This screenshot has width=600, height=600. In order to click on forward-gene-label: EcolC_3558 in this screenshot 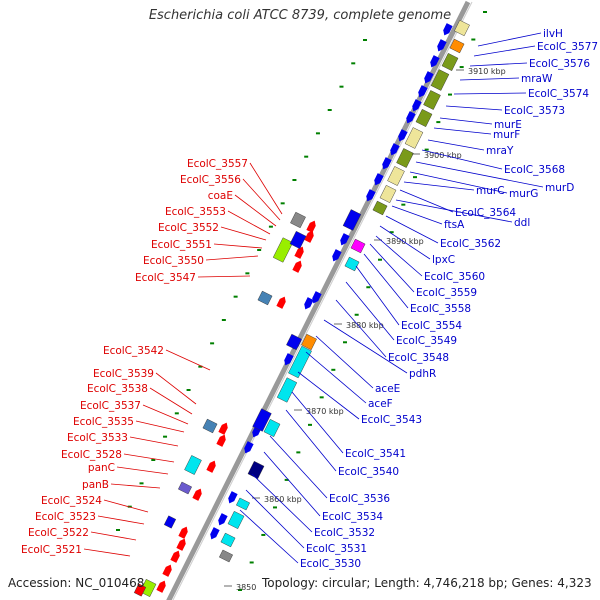, I will do `click(440, 309)`.